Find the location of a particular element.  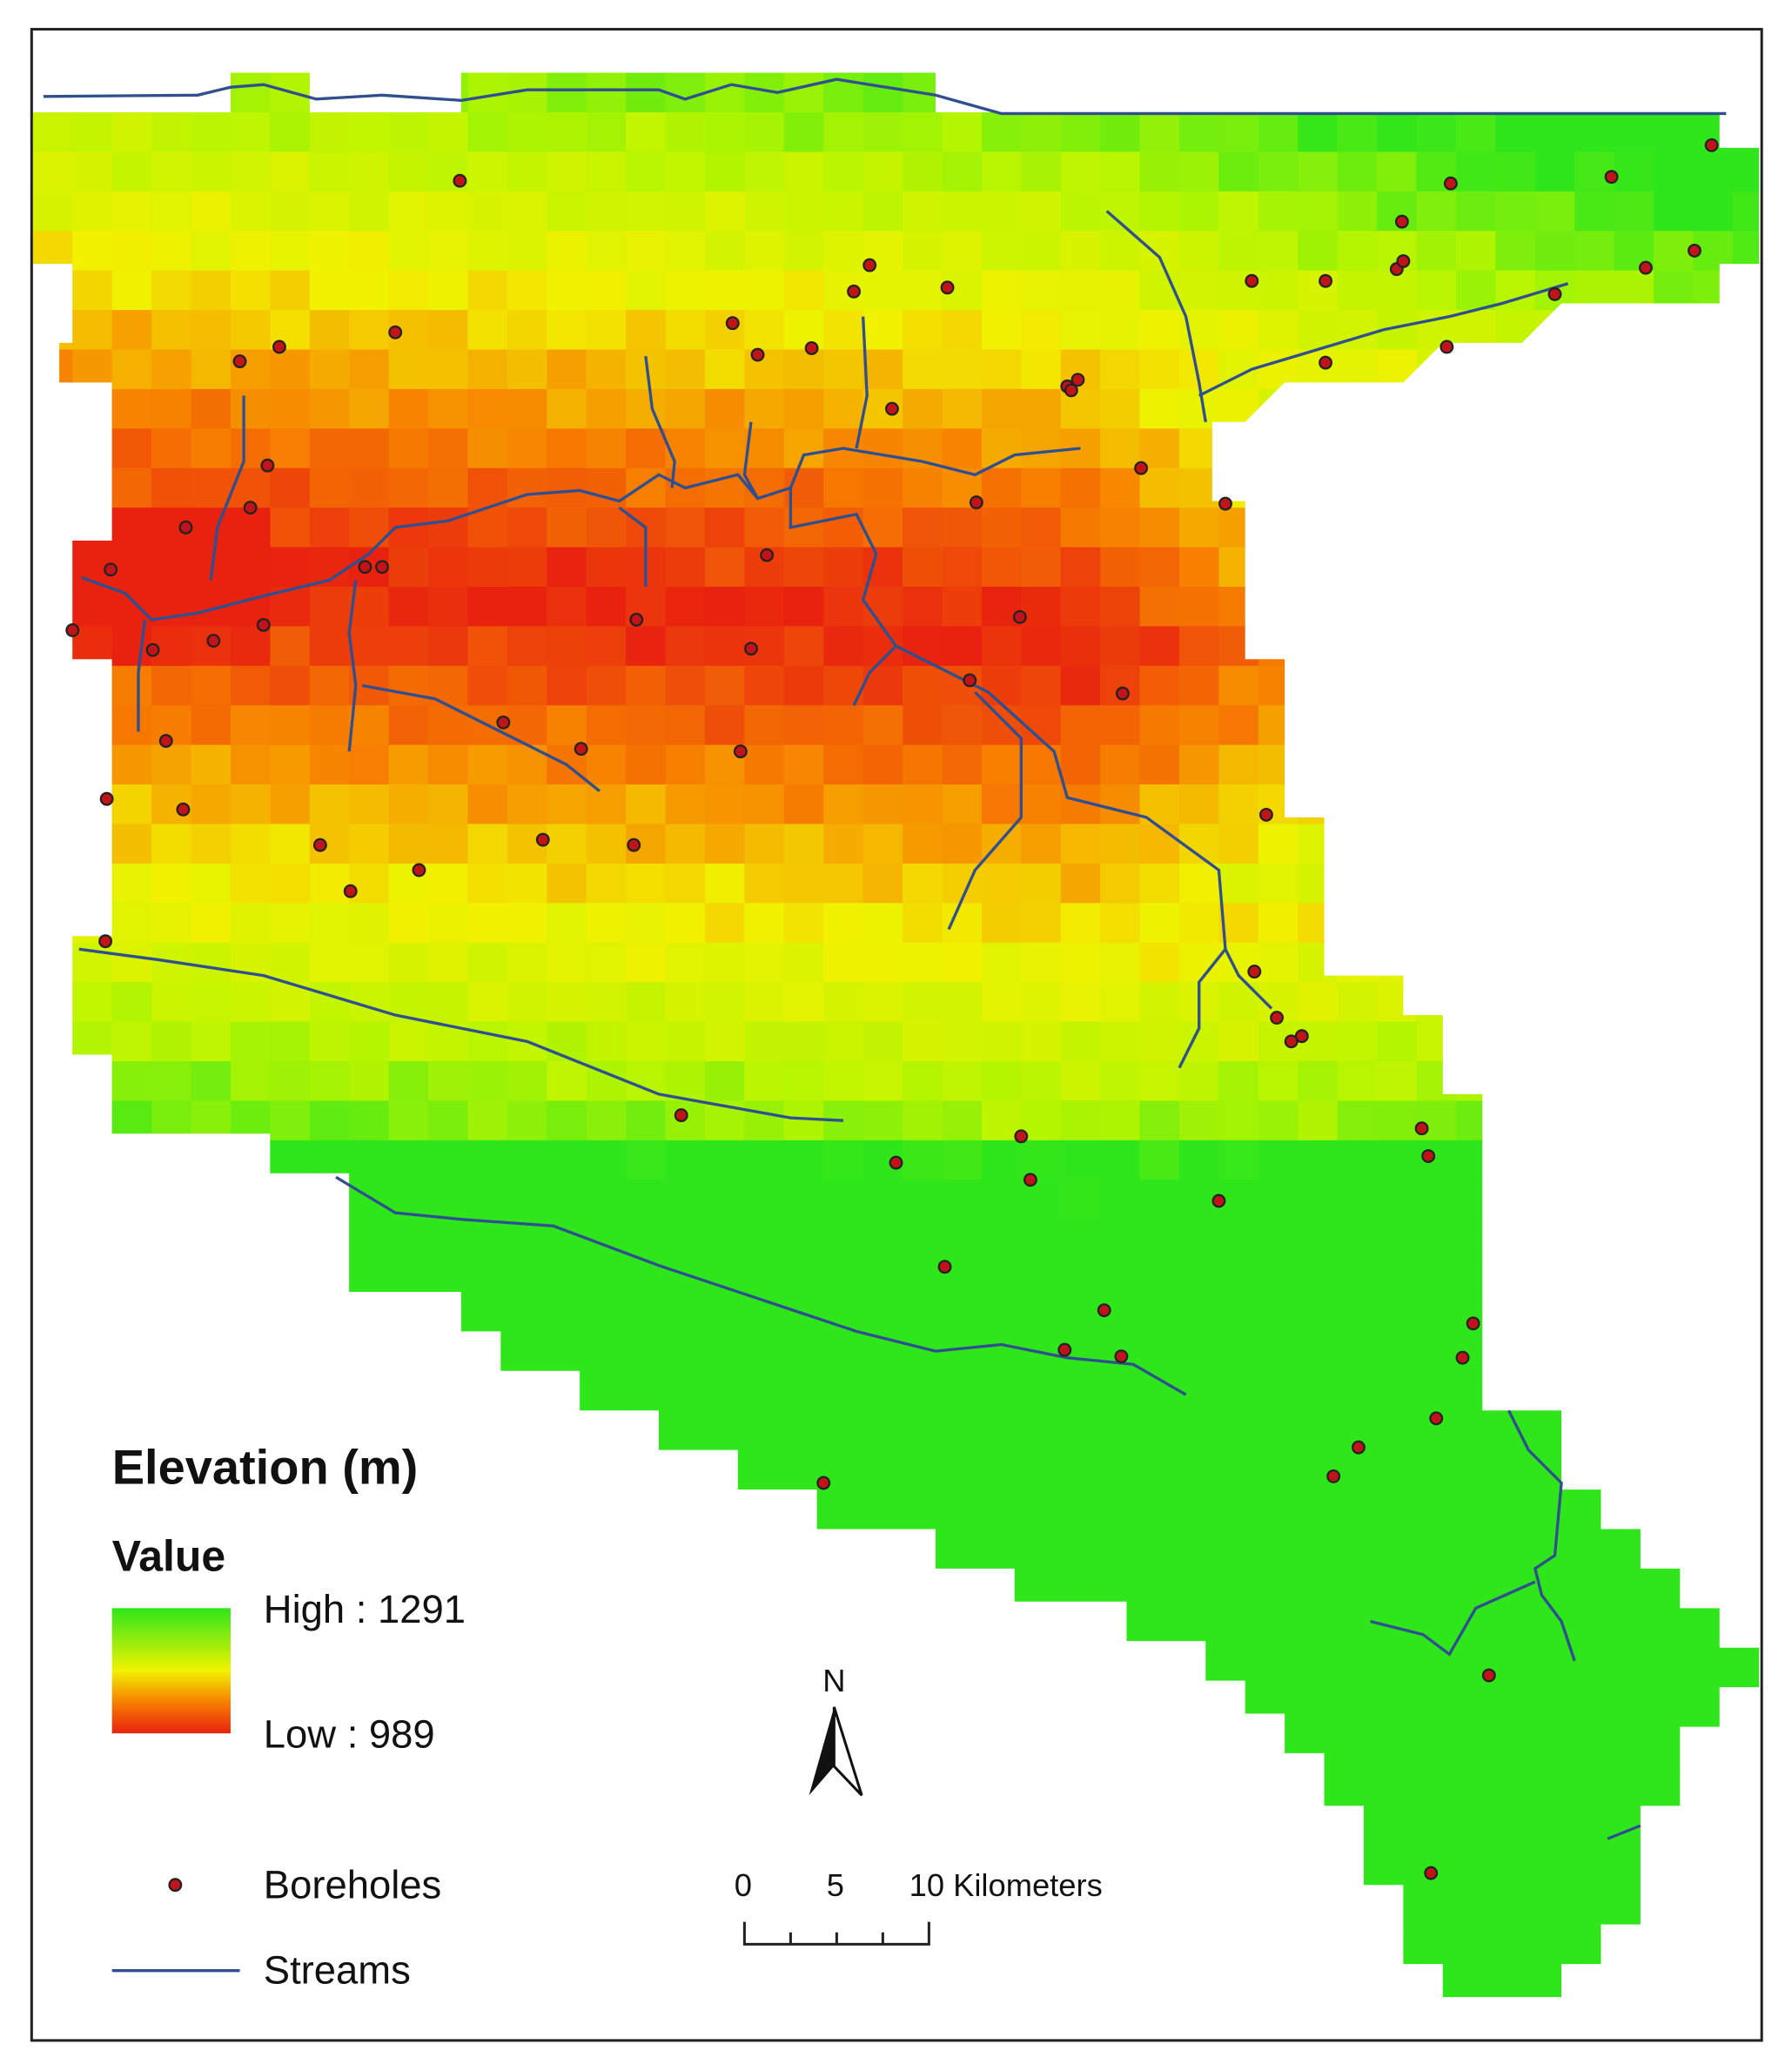

legend-title: Elevation (m) is located at coordinates (265, 1467).